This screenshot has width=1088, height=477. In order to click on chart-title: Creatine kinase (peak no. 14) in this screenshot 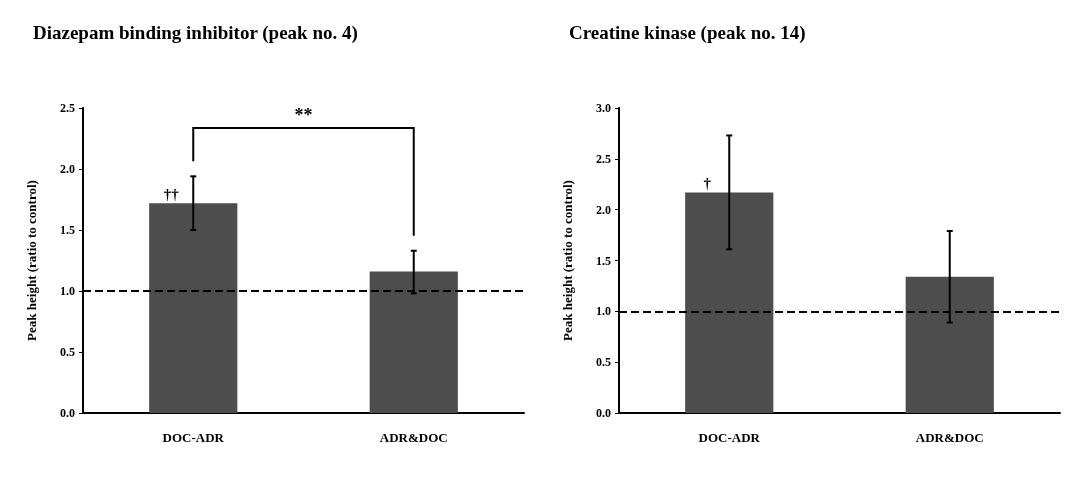, I will do `click(687, 33)`.